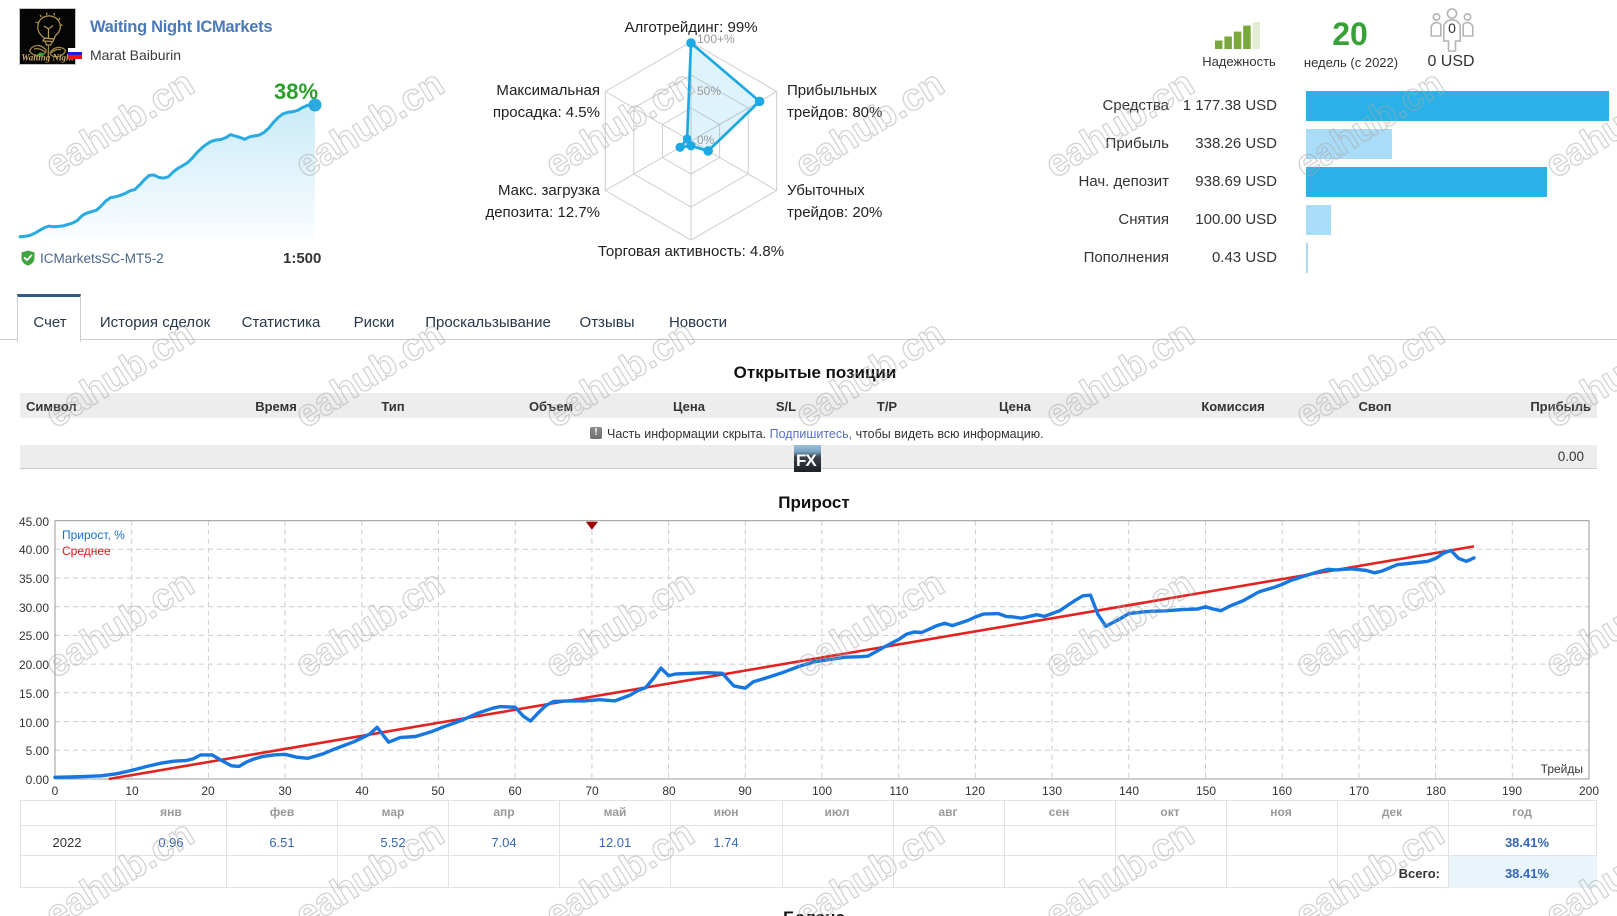 This screenshot has width=1617, height=916. What do you see at coordinates (1562, 769) in the screenshot?
I see `svg-text: Трейды` at bounding box center [1562, 769].